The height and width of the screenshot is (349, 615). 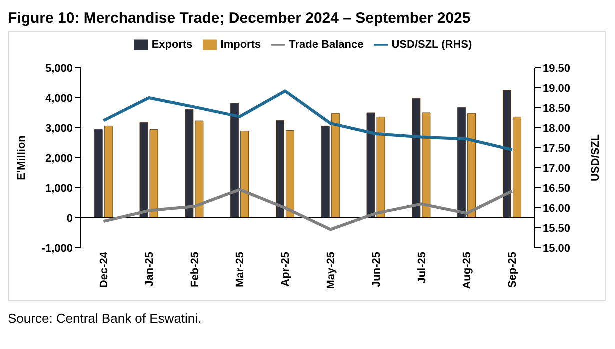 I want to click on y2-tick-label: 16.50, so click(x=557, y=188).